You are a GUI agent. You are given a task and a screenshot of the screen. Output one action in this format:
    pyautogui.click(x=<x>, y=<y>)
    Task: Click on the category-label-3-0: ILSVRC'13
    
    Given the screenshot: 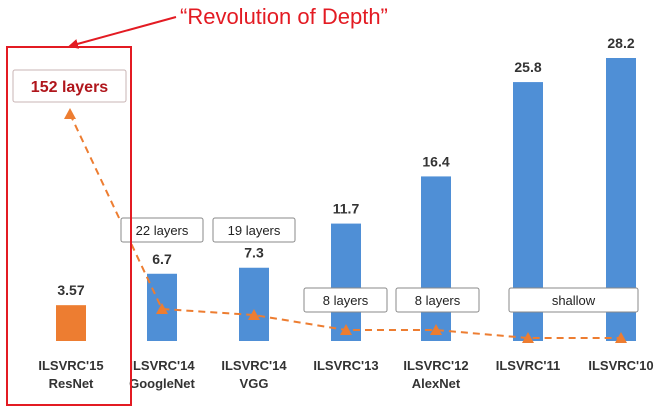 What is the action you would take?
    pyautogui.click(x=345, y=365)
    